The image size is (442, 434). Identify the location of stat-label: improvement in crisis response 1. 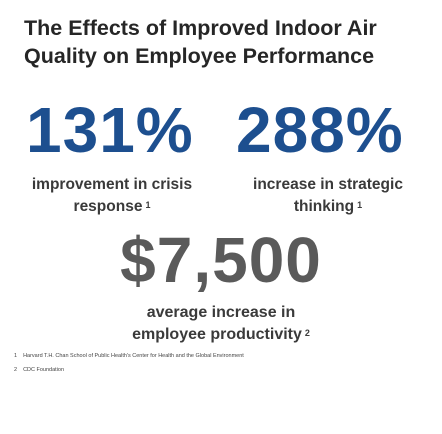
(112, 196).